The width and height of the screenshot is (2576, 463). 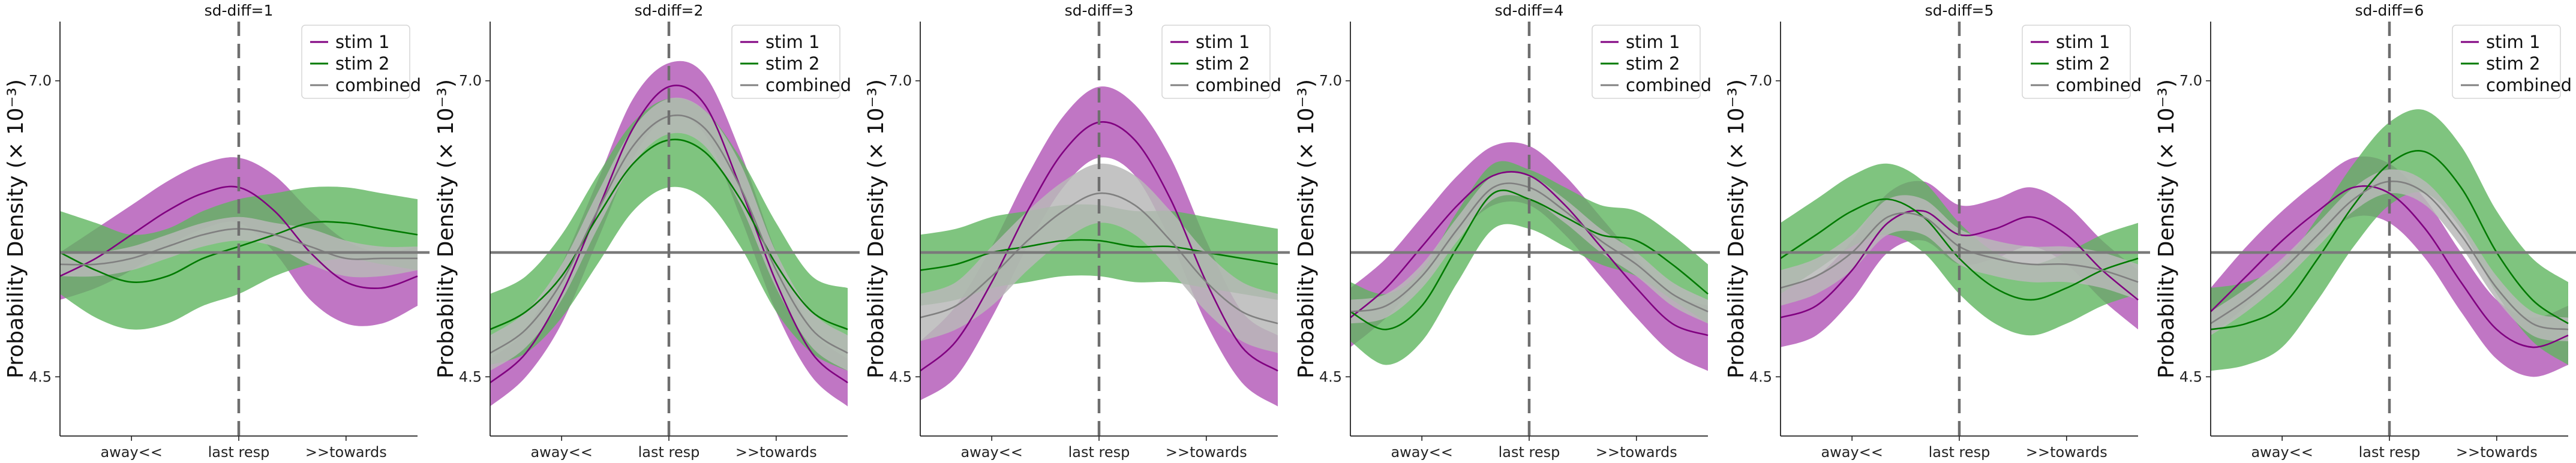 I want to click on chart-title: sd-diff=4, so click(x=1529, y=11).